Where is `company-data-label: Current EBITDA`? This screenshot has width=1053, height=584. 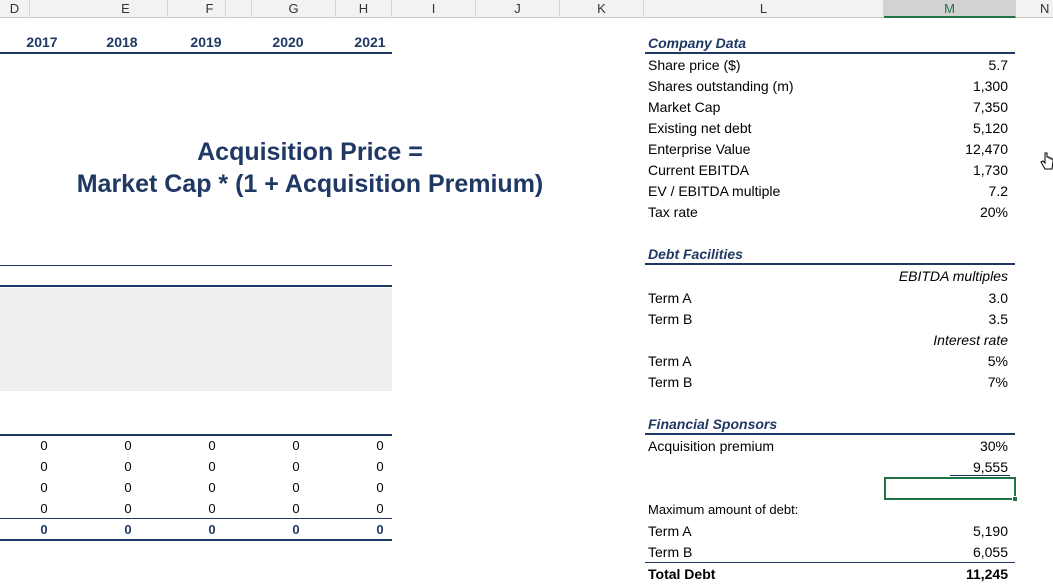 company-data-label: Current EBITDA is located at coordinates (699, 170).